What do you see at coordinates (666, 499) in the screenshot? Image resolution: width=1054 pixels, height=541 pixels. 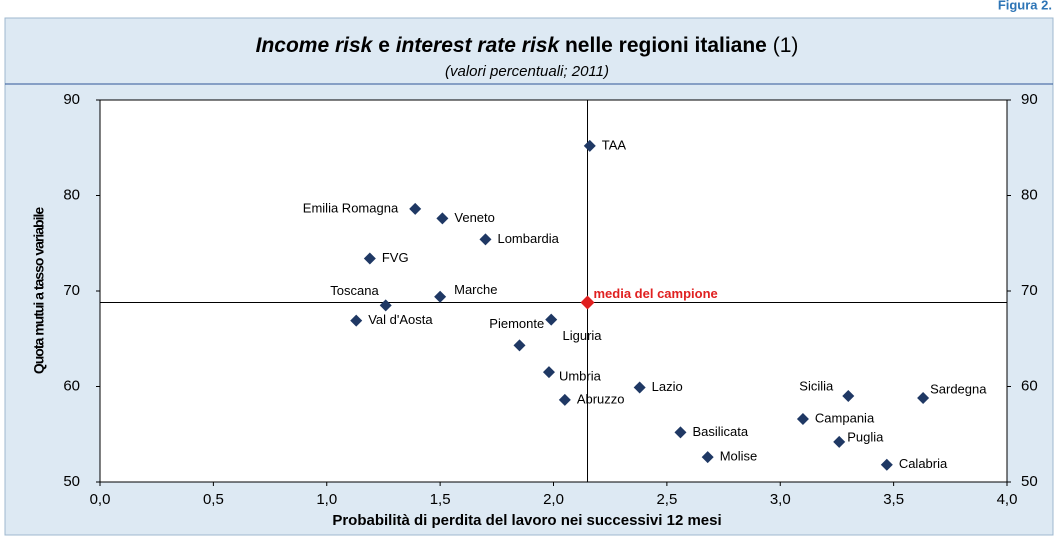 I see `x-tick-label: 2,5` at bounding box center [666, 499].